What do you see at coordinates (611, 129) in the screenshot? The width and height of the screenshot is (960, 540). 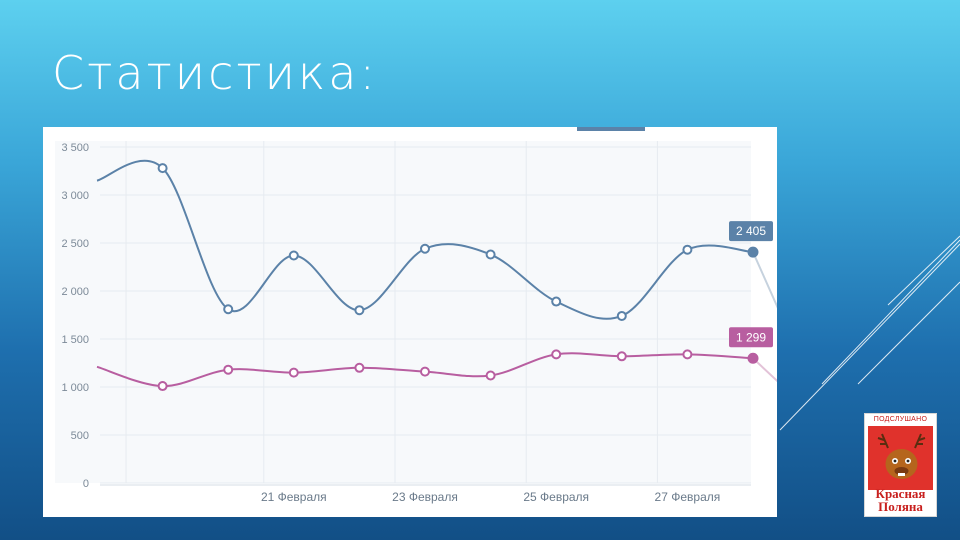 I see `top-tab-indicator` at bounding box center [611, 129].